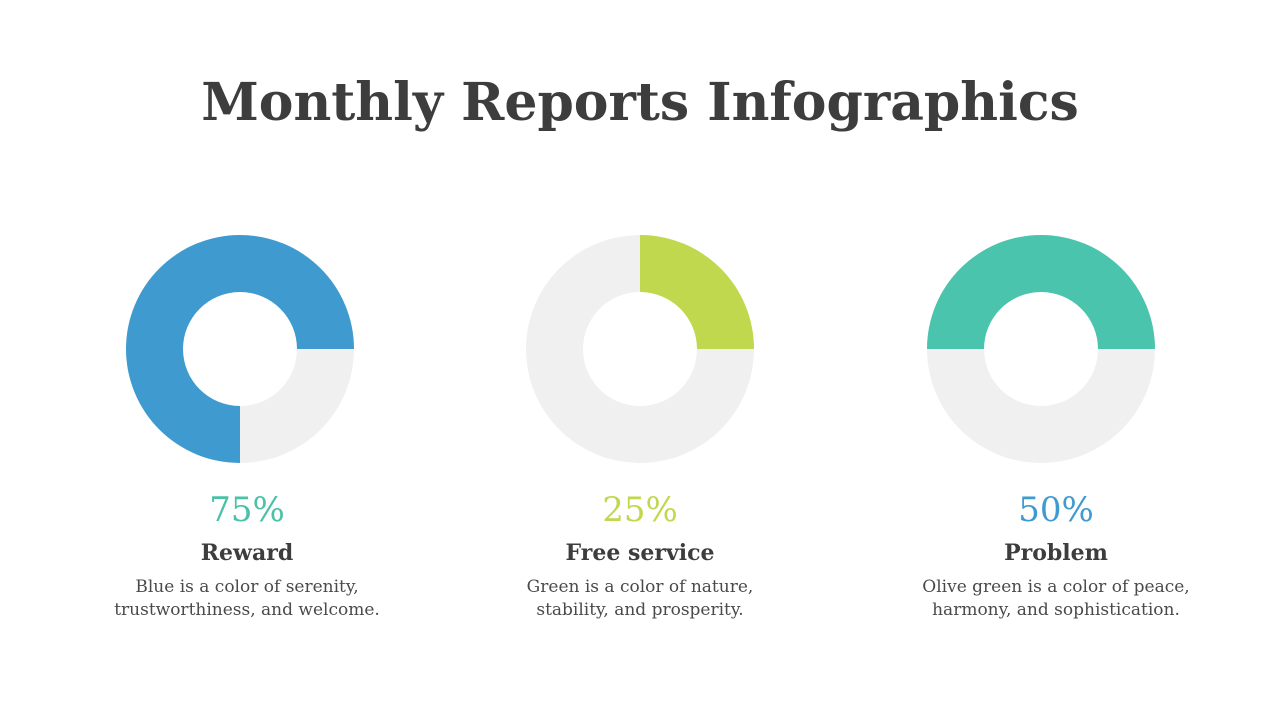  I want to click on donut-segment-problem, so click(1041, 292).